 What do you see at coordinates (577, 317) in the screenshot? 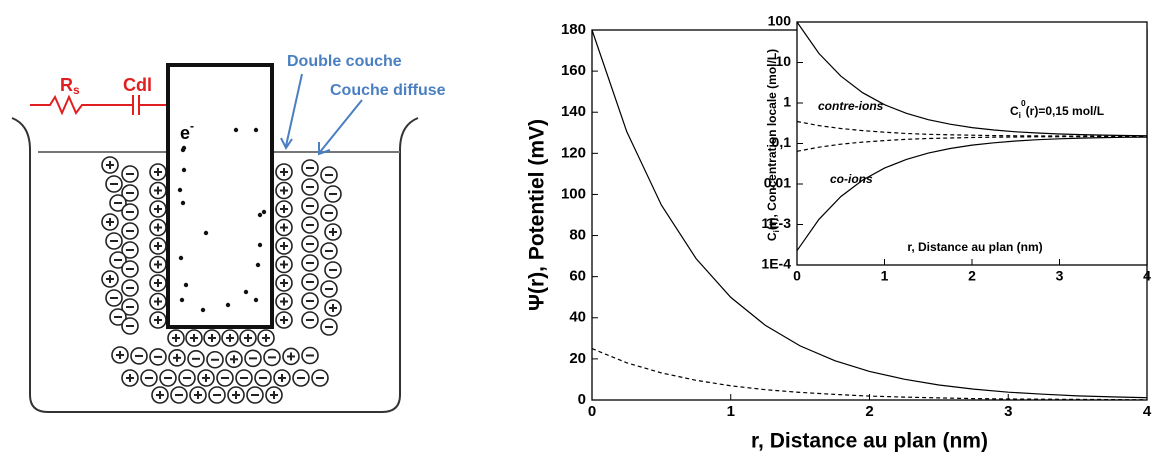
I see `y-tick-label: 40` at bounding box center [577, 317].